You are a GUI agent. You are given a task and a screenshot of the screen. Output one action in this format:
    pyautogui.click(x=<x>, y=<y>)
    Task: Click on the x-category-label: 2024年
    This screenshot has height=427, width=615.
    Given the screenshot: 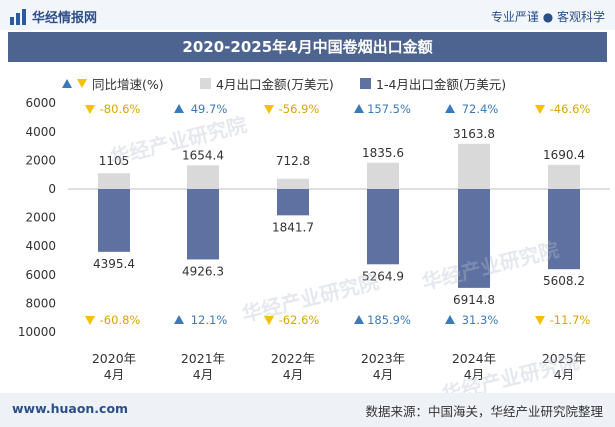 What is the action you would take?
    pyautogui.click(x=474, y=358)
    